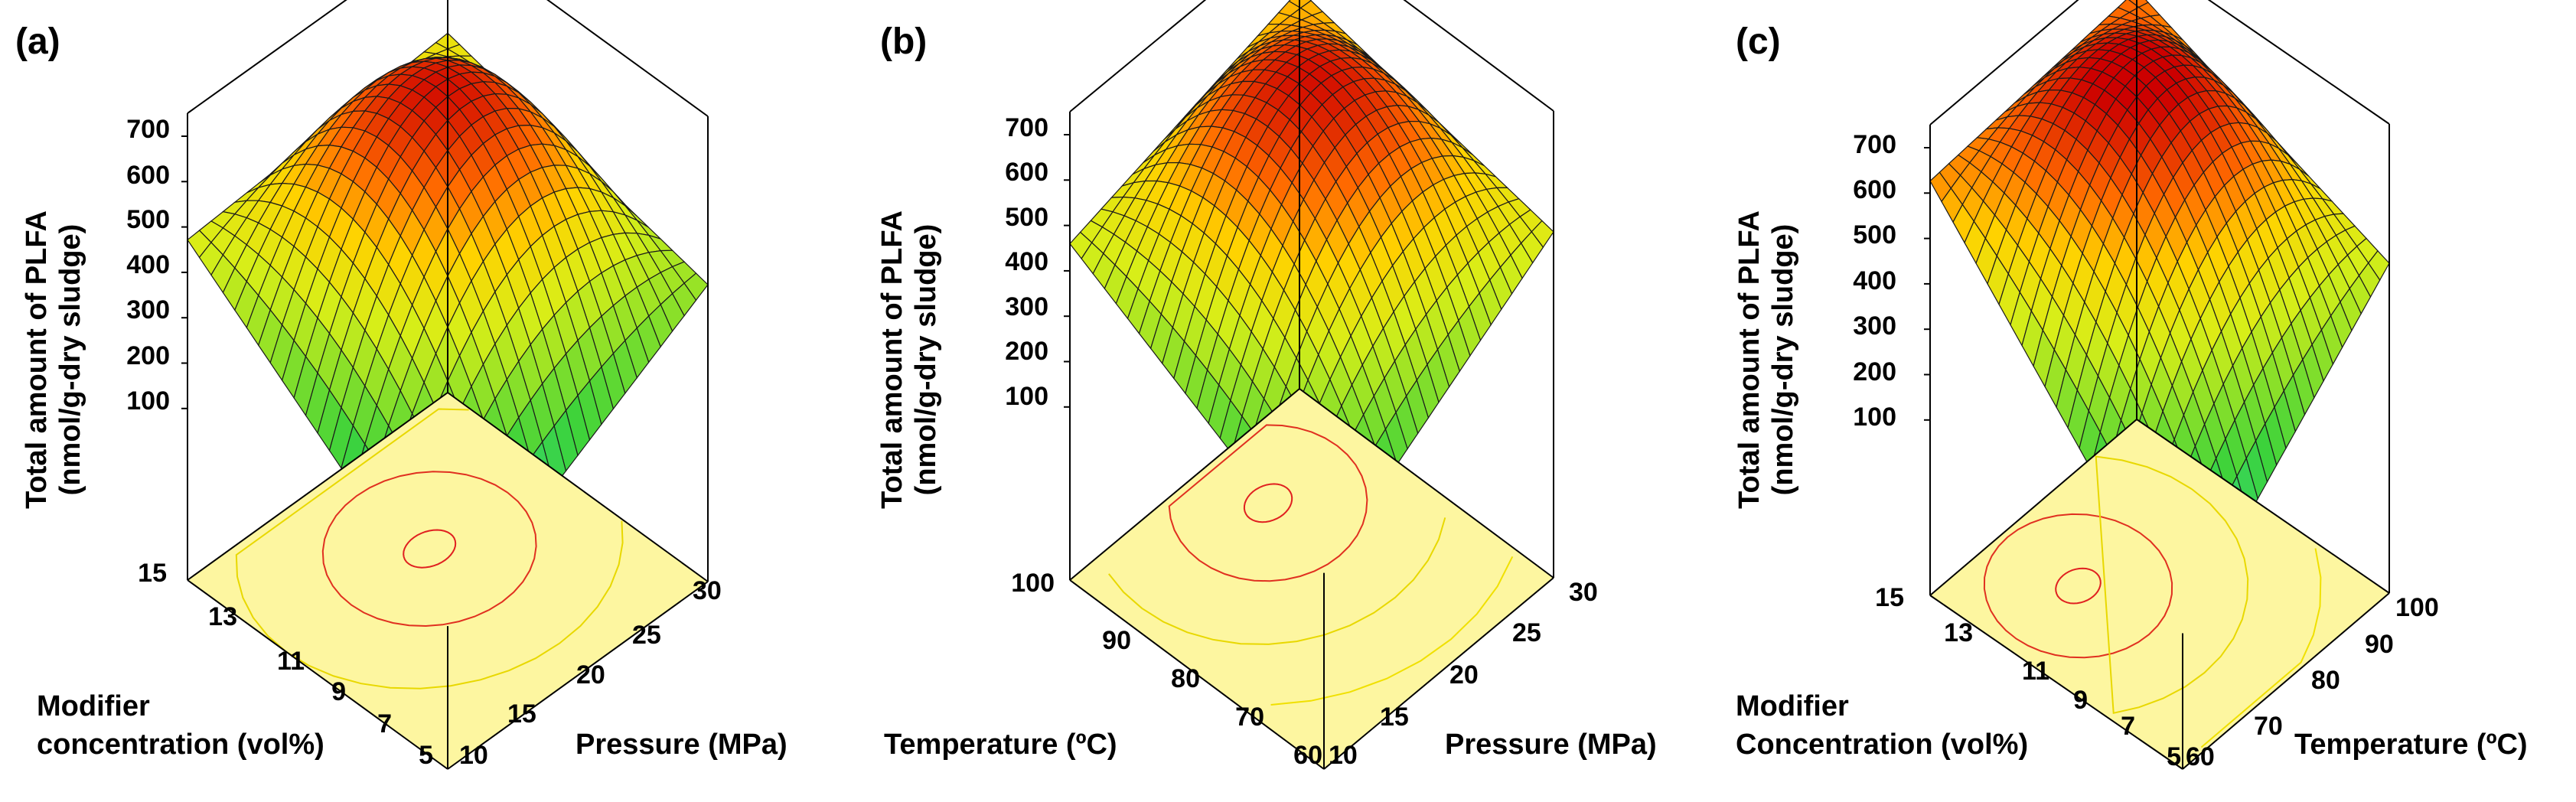  Describe the element at coordinates (892, 359) in the screenshot. I see `panel-b-zlabel-line1: Total amount of PLFA` at that location.